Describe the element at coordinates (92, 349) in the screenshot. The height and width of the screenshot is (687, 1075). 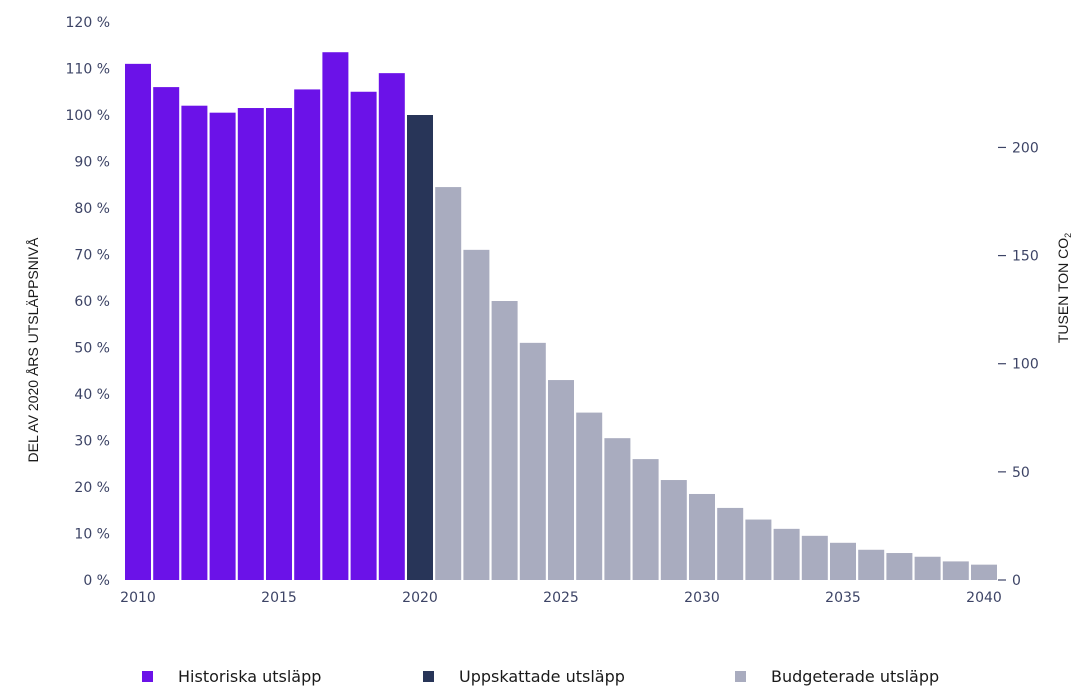
I see `left-tick-label: 50 %` at that location.